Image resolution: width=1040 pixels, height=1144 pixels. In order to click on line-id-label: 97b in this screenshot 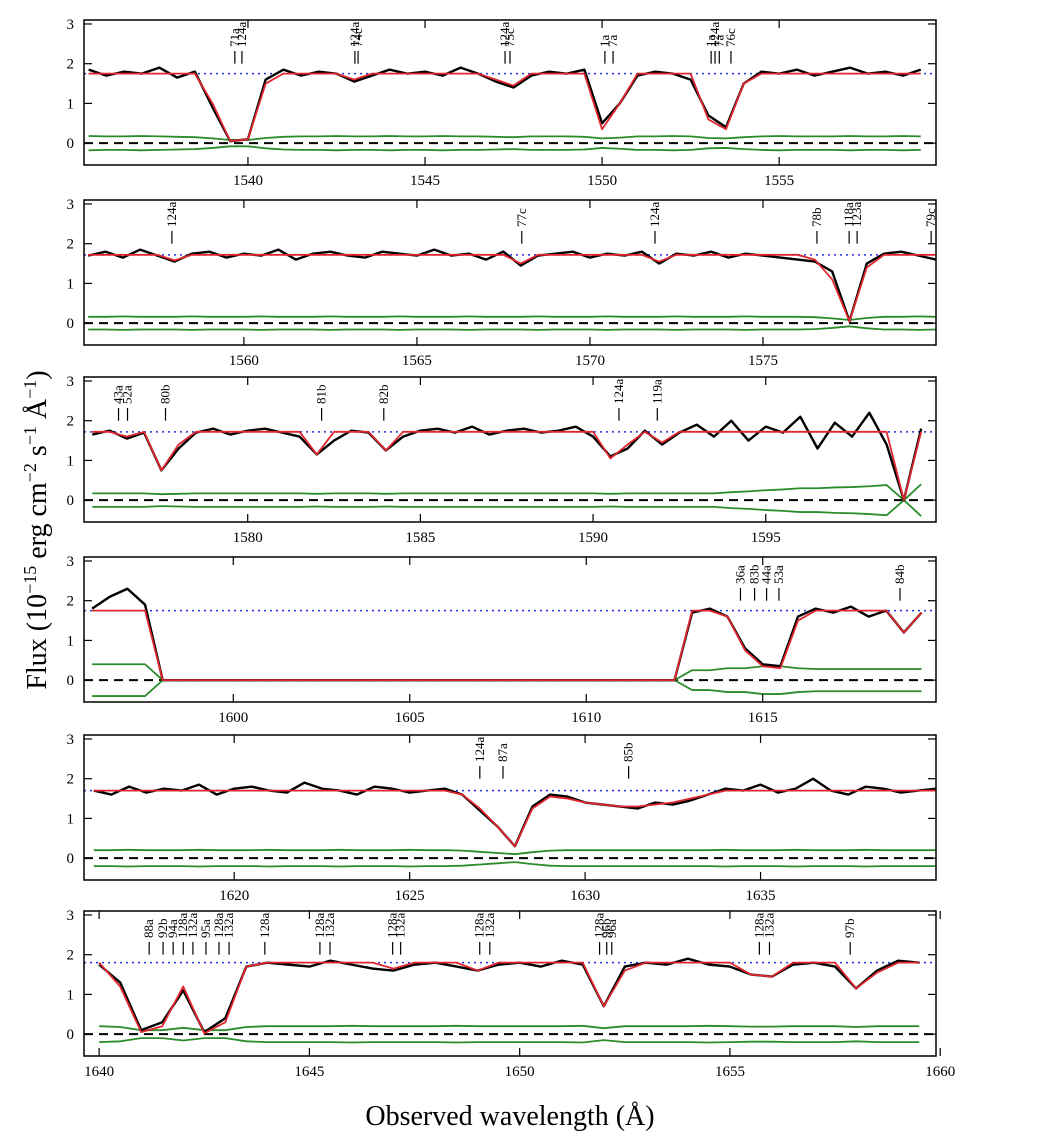, I will do `click(849, 929)`.